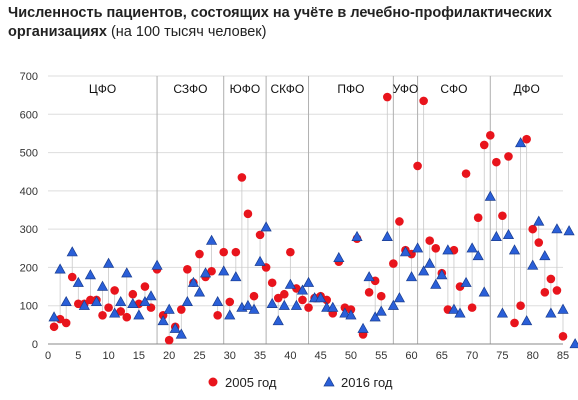  Describe the element at coordinates (287, 89) in the screenshot. I see `region-label: СКФО` at that location.